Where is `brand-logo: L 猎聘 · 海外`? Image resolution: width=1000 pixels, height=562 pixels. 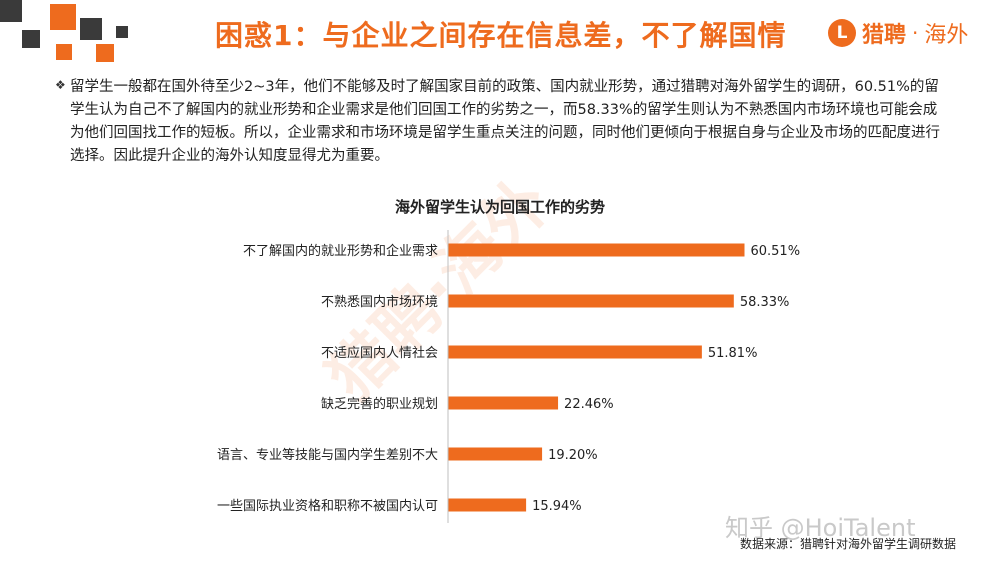
brand-logo: L 猎聘 · 海外 is located at coordinates (898, 33).